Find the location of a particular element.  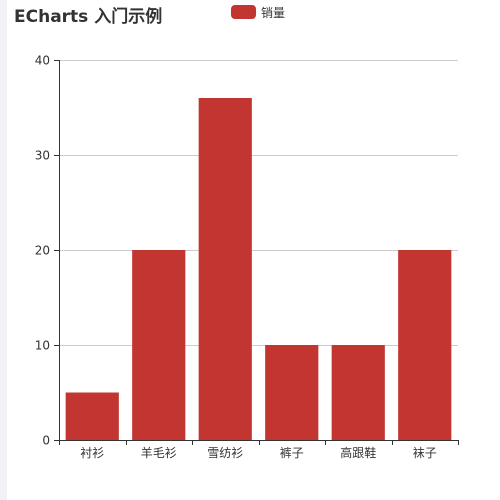

y-tick-label: 30 is located at coordinates (42, 156).